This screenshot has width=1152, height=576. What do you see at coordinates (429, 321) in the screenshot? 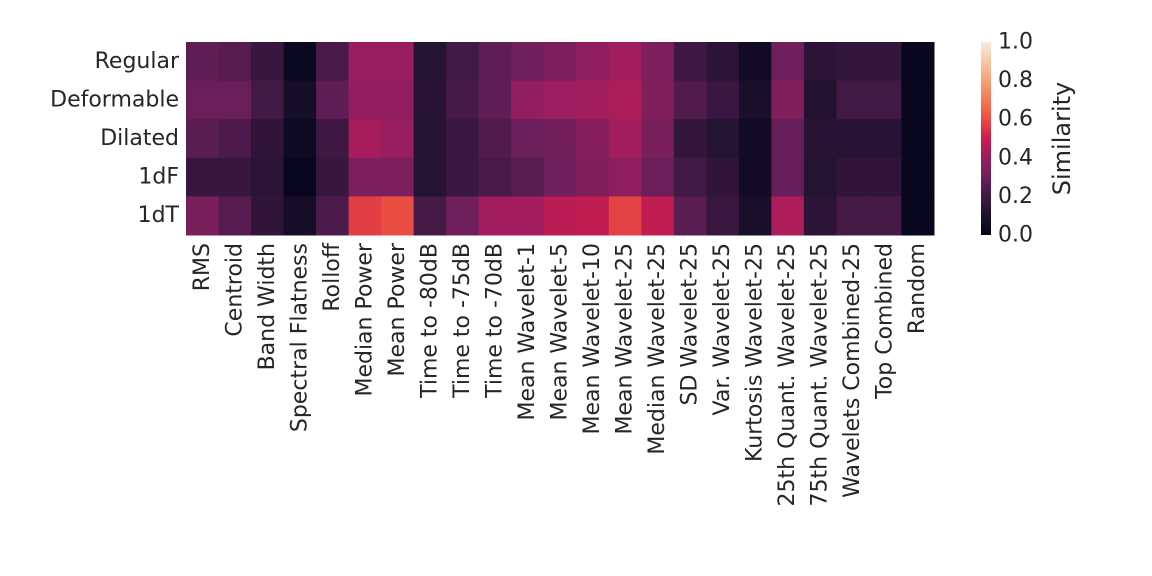
I see `column-label: Time to -80dB` at bounding box center [429, 321].